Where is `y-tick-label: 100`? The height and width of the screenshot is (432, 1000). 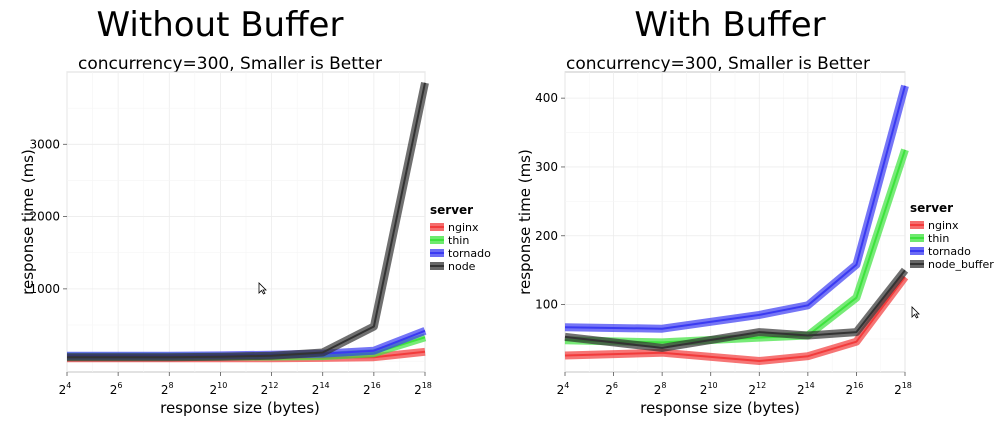 y-tick-label: 100 is located at coordinates (546, 305).